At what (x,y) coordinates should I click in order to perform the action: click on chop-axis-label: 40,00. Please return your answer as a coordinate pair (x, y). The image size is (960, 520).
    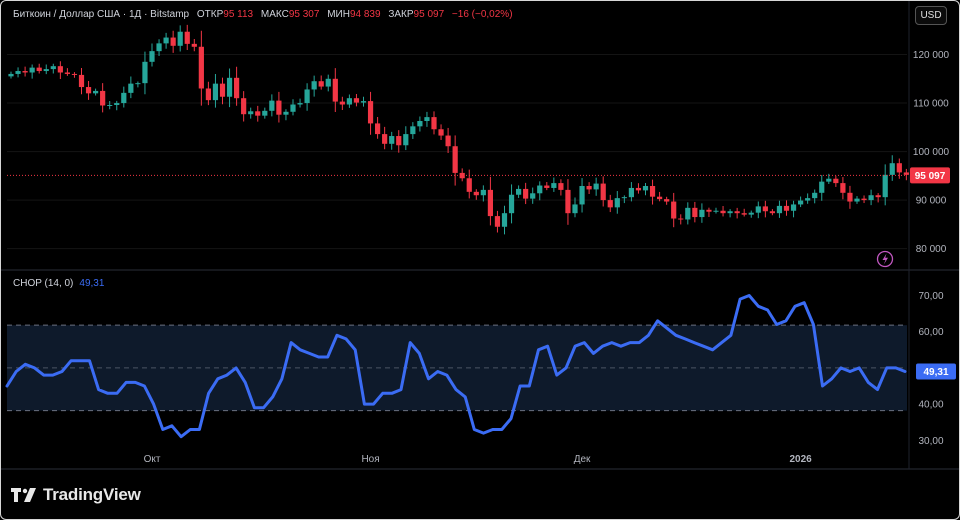
    Looking at the image, I should click on (930, 405).